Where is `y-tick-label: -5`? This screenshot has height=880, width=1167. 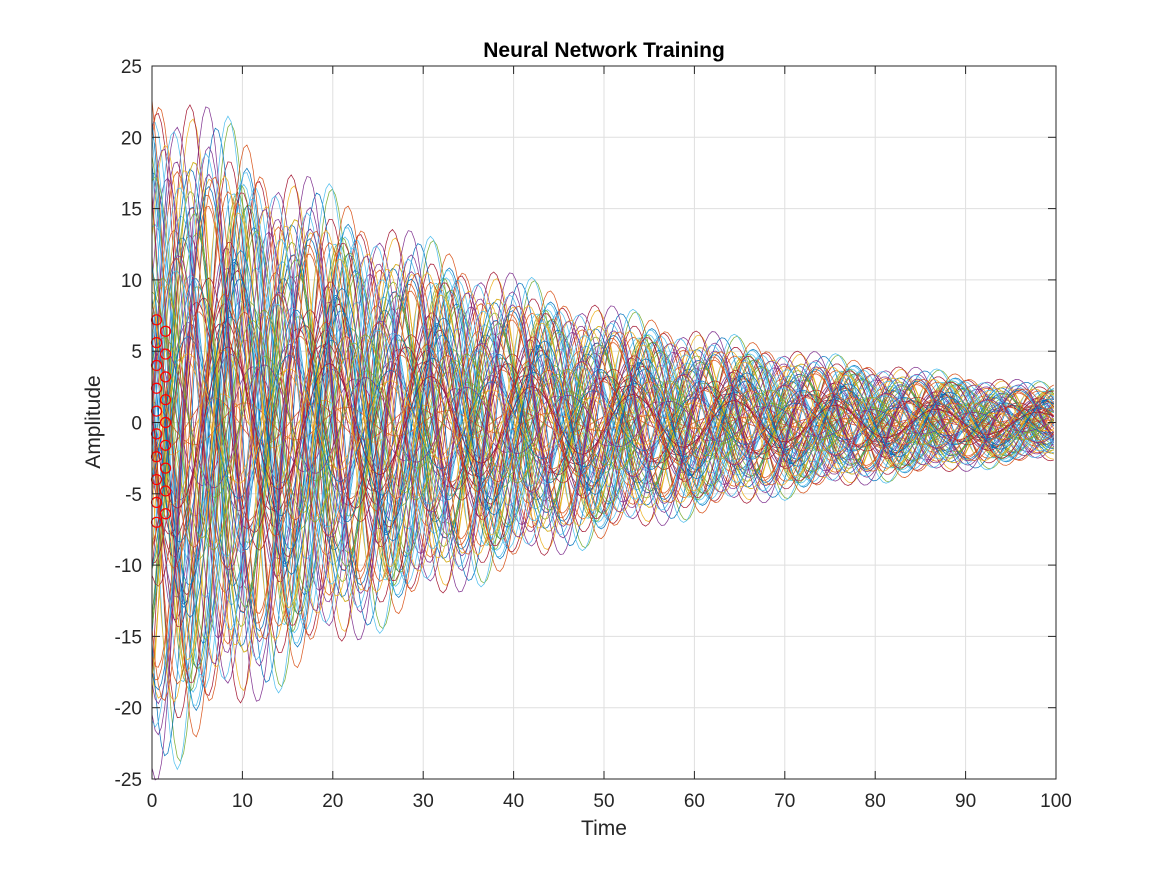
y-tick-label: -5 is located at coordinates (133, 495).